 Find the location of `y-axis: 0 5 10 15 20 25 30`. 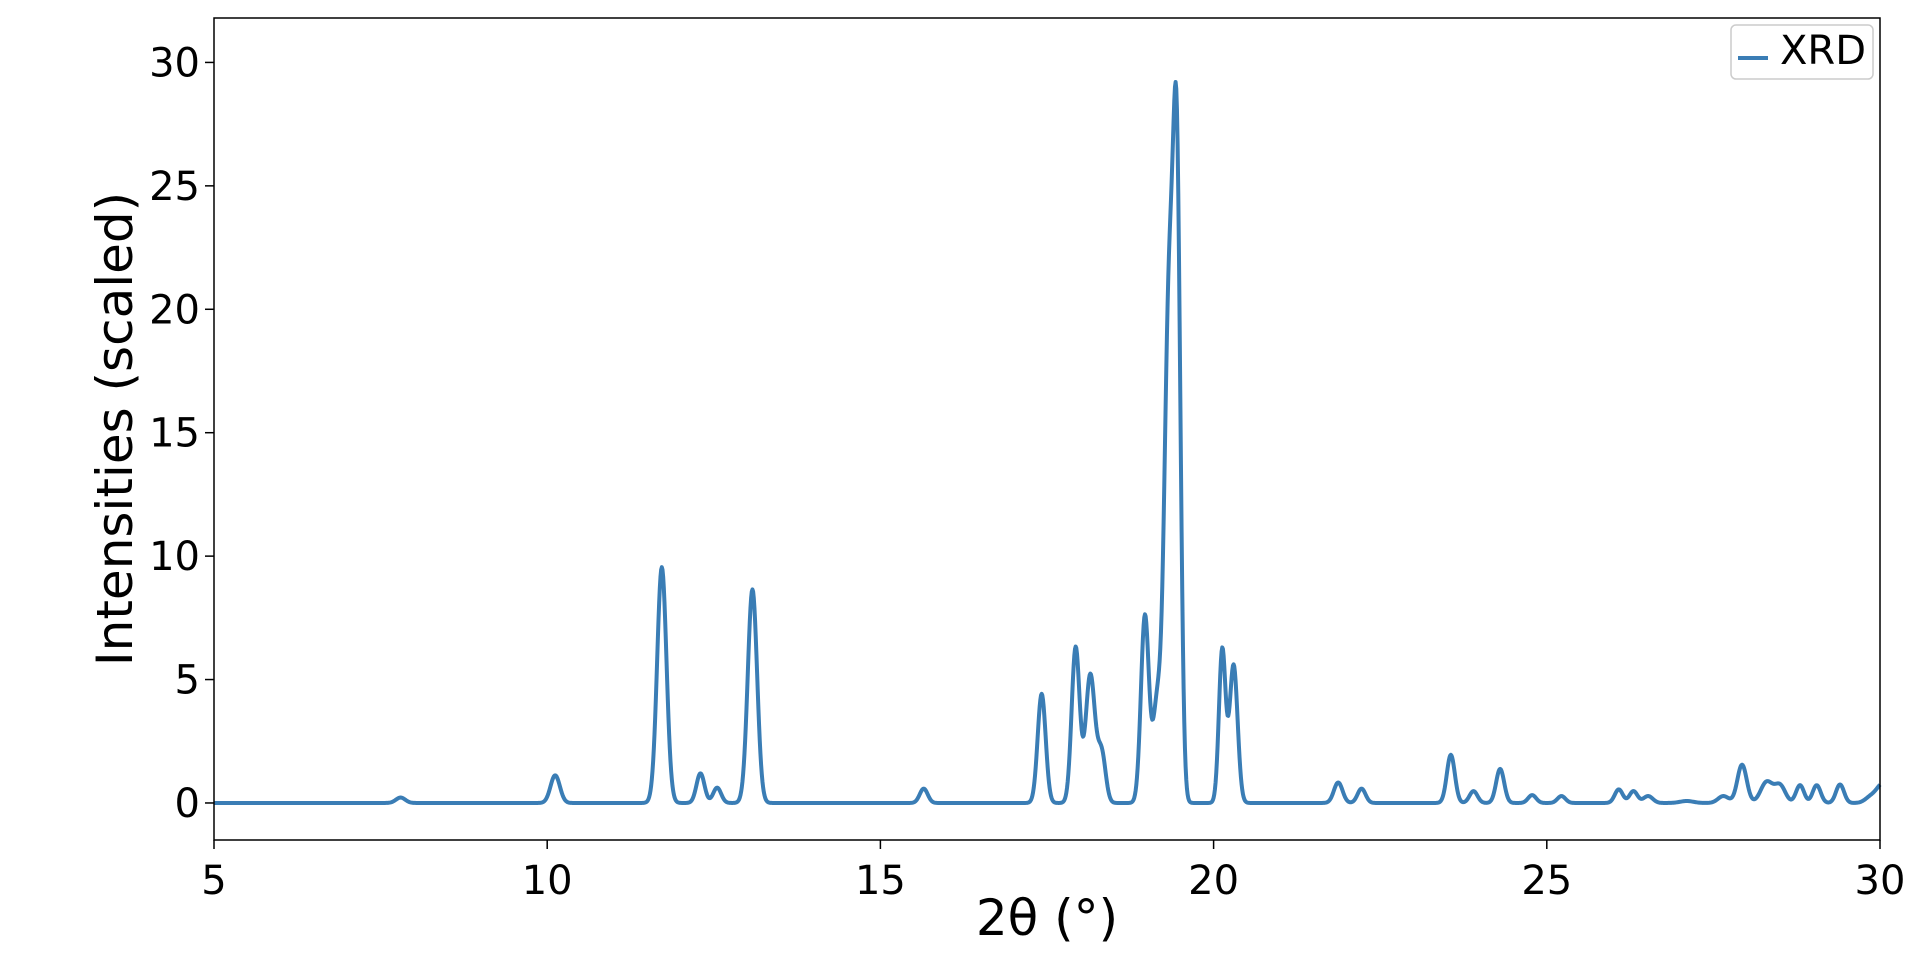

y-axis: 0 5 10 15 20 25 30 is located at coordinates (181, 433).